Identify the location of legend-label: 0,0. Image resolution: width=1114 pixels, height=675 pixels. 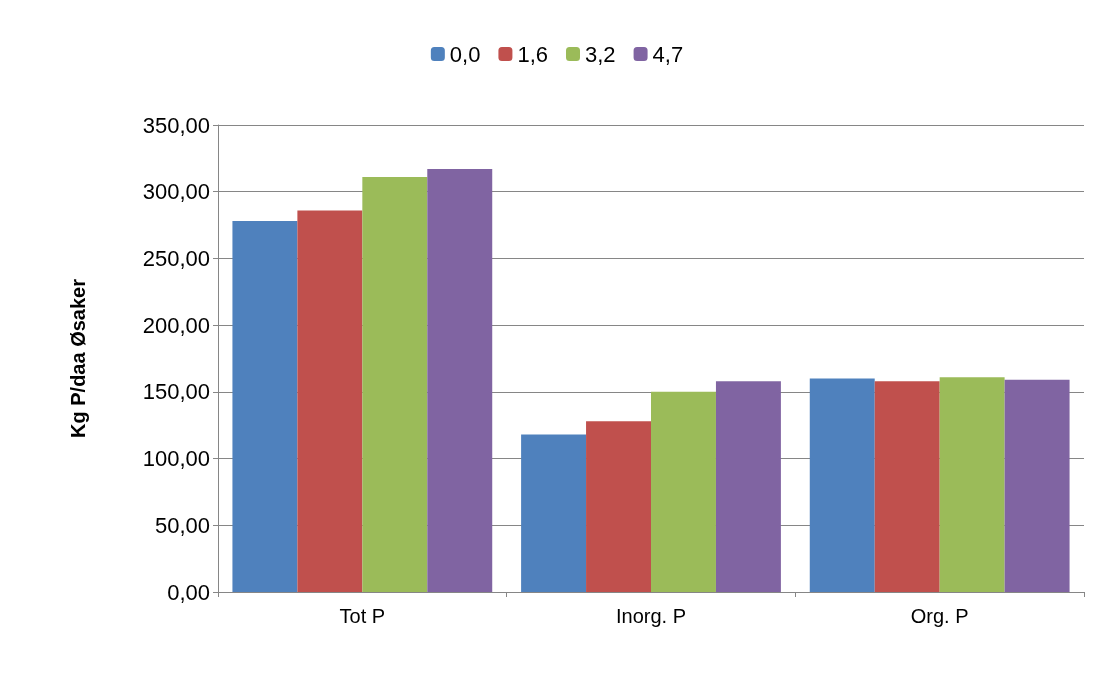
(465, 54).